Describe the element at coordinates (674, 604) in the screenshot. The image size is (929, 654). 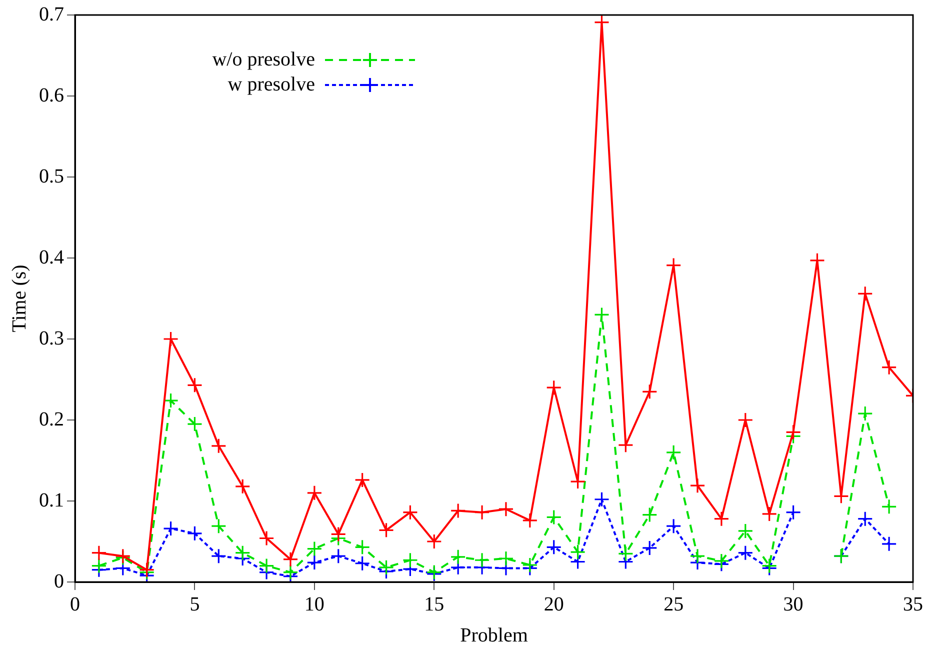
I see `x-tick-label: 25` at that location.